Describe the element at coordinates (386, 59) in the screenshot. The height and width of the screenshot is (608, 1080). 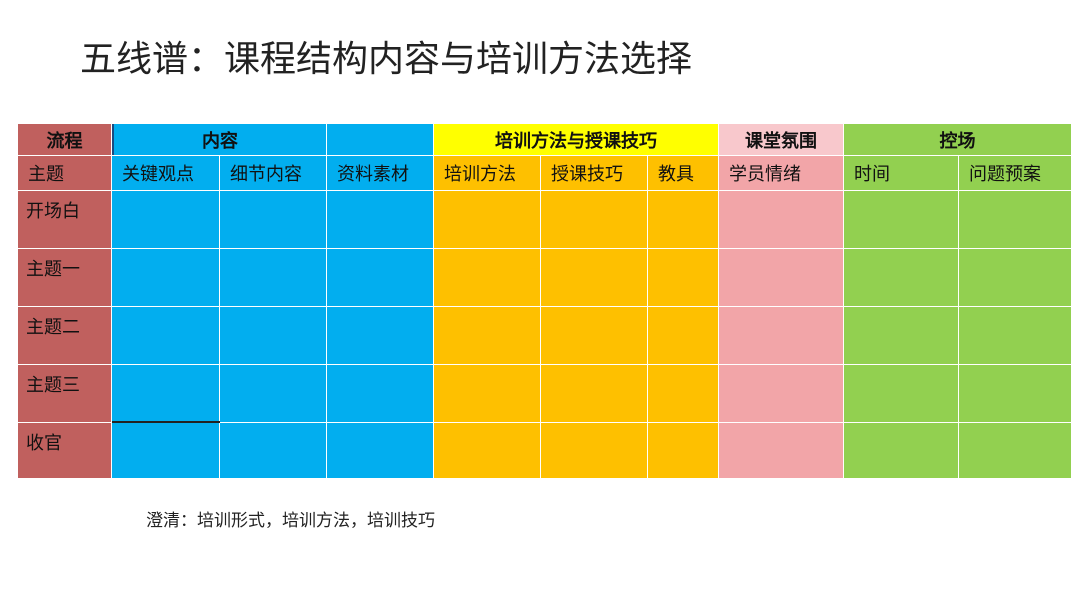
I see `page-title: 五线谱：课程结构内容与培训方法选择` at that location.